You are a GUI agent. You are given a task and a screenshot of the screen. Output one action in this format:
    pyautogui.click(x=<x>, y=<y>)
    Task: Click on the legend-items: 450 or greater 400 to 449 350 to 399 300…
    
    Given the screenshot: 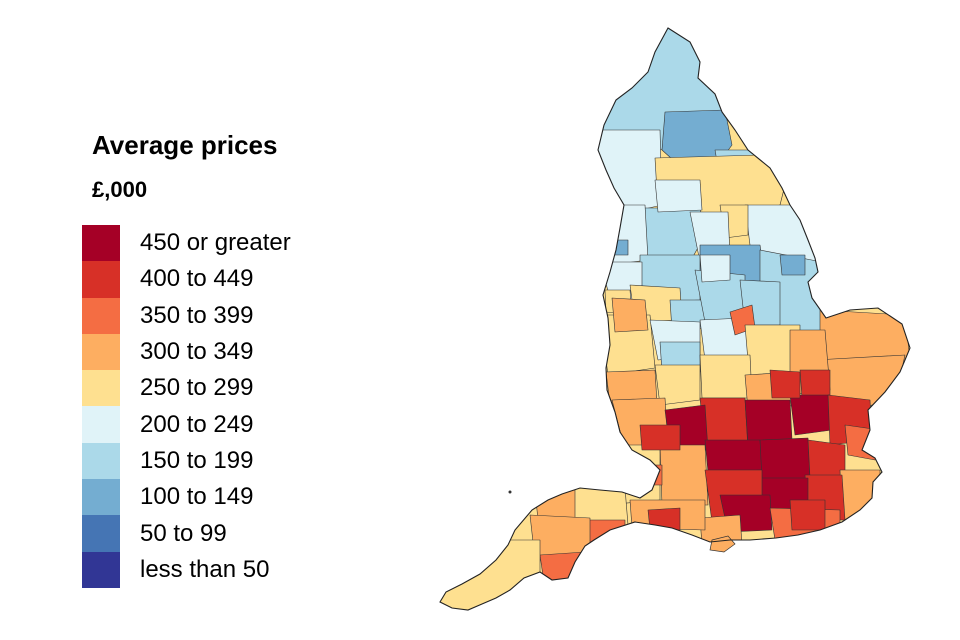 What is the action you would take?
    pyautogui.click(x=186, y=406)
    